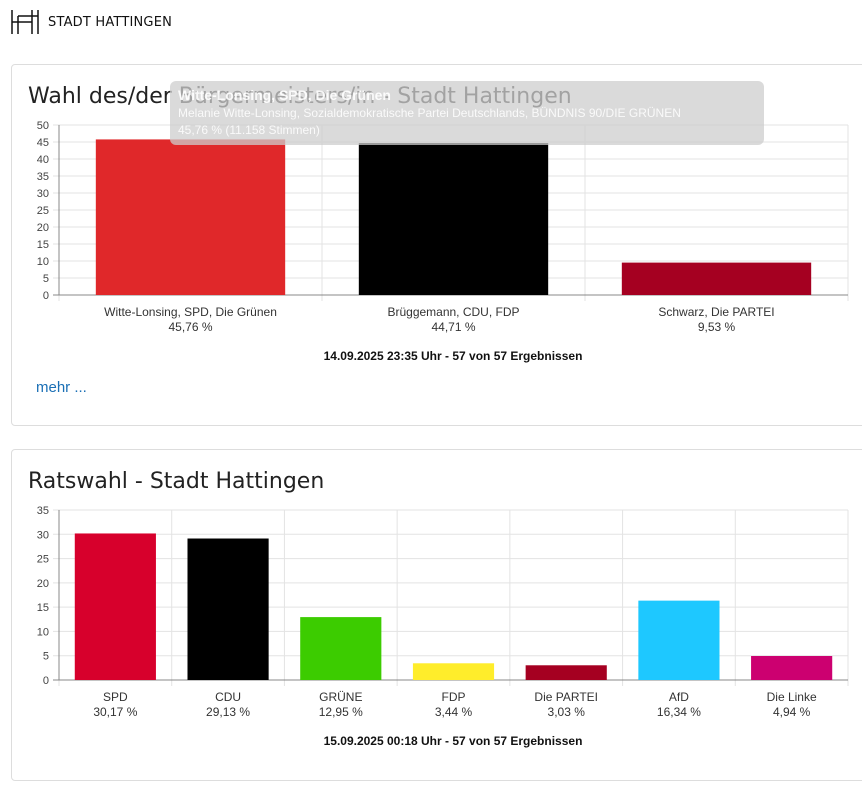 Image resolution: width=862 pixels, height=800 pixels. I want to click on city-logo-icon, so click(25, 22).